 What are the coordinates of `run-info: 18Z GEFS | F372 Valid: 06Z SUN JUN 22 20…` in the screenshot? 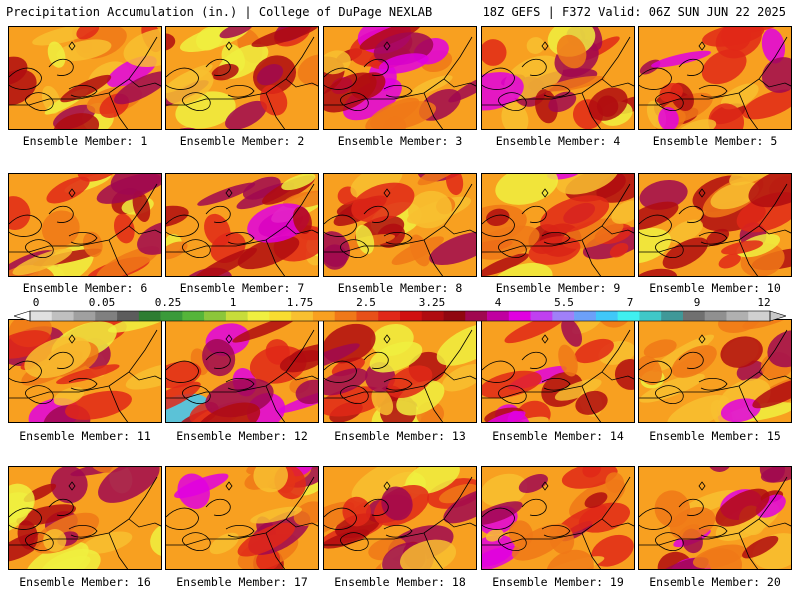 It's located at (634, 12).